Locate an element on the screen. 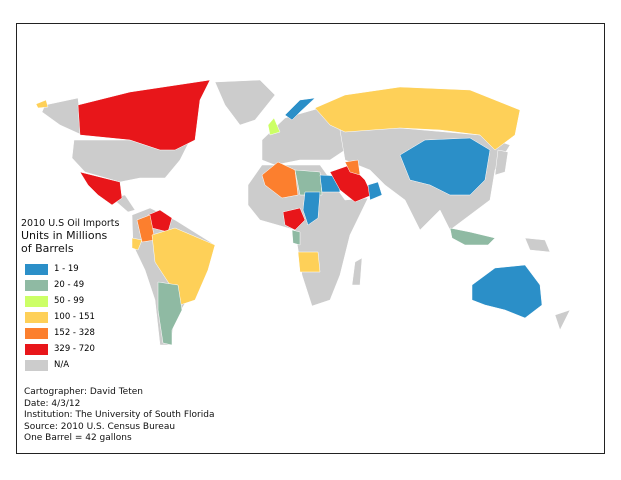 The image size is (621, 480). canada is located at coordinates (144, 115).